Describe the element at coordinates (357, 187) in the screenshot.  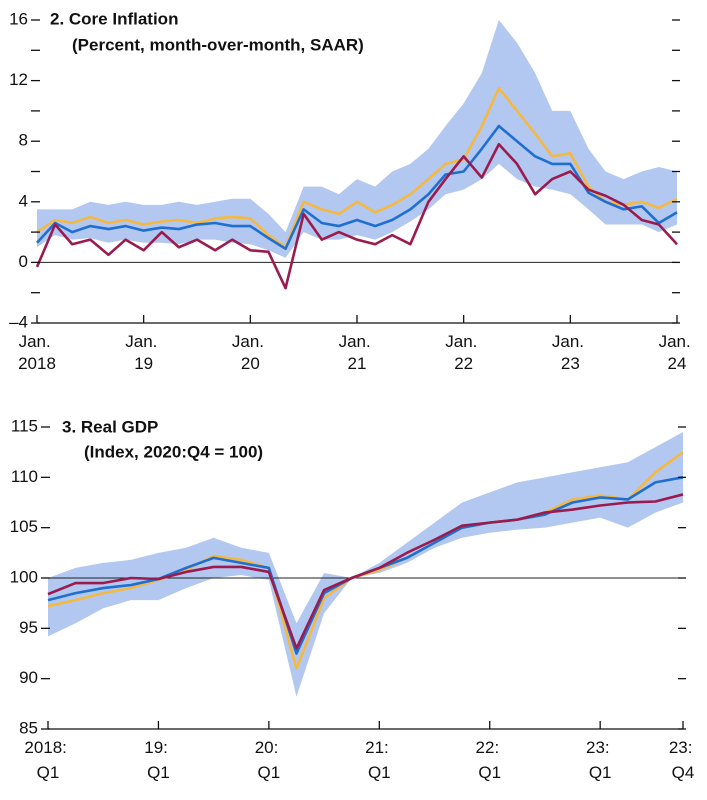
I see `series-line` at that location.